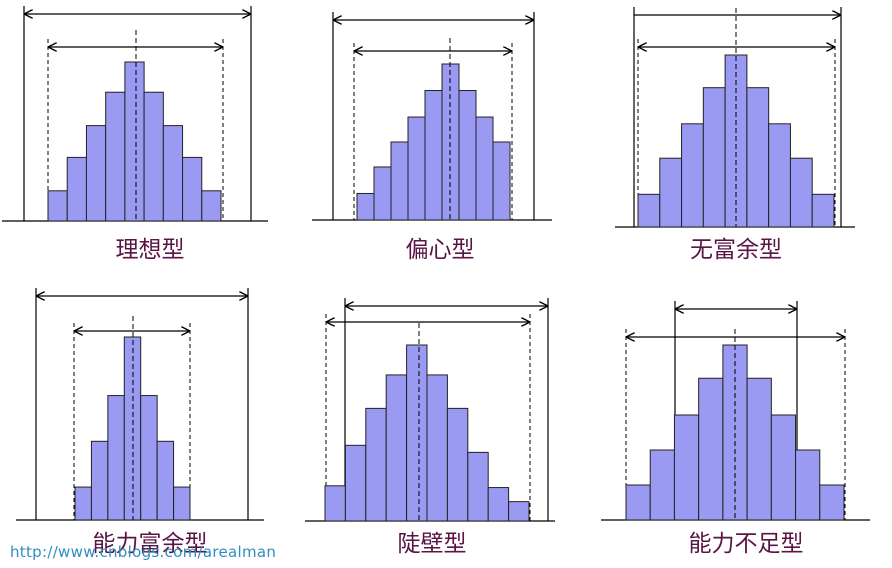  I want to click on panel-off-center, so click(432, 116).